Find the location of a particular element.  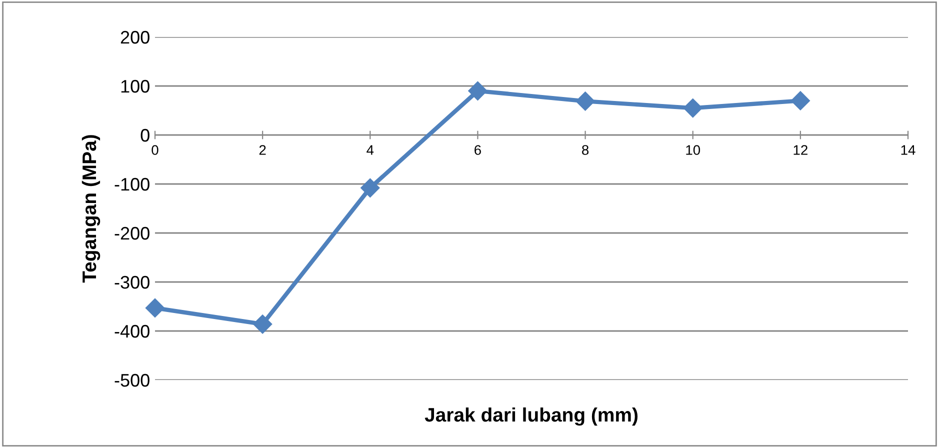

x-tick-label: 12 is located at coordinates (801, 150).